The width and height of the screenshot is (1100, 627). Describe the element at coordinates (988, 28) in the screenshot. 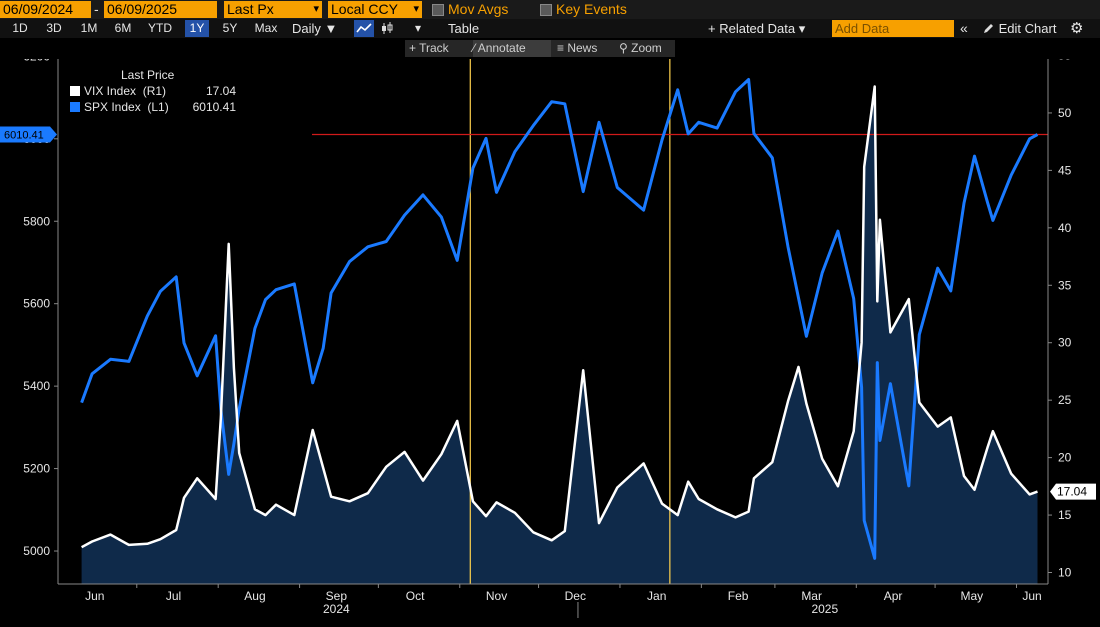

I see `pencil-icon` at that location.